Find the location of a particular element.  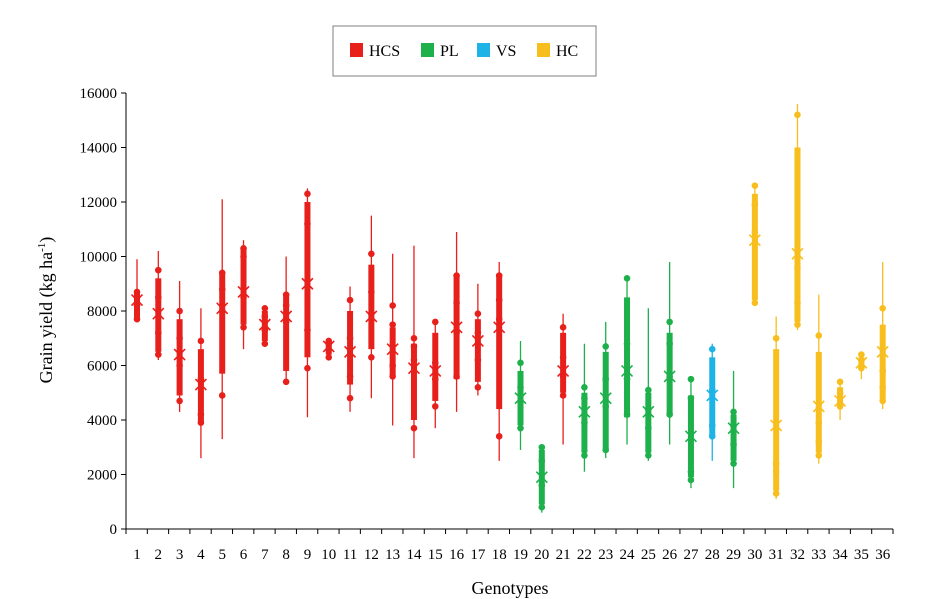

y-tick-label: 16000 is located at coordinates (99, 94).